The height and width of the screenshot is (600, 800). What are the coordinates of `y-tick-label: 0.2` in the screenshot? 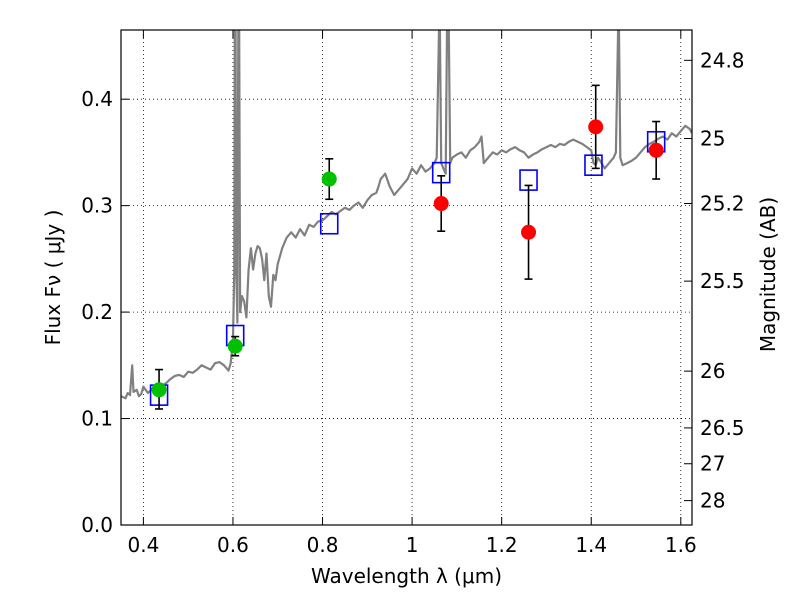 It's located at (97, 312).